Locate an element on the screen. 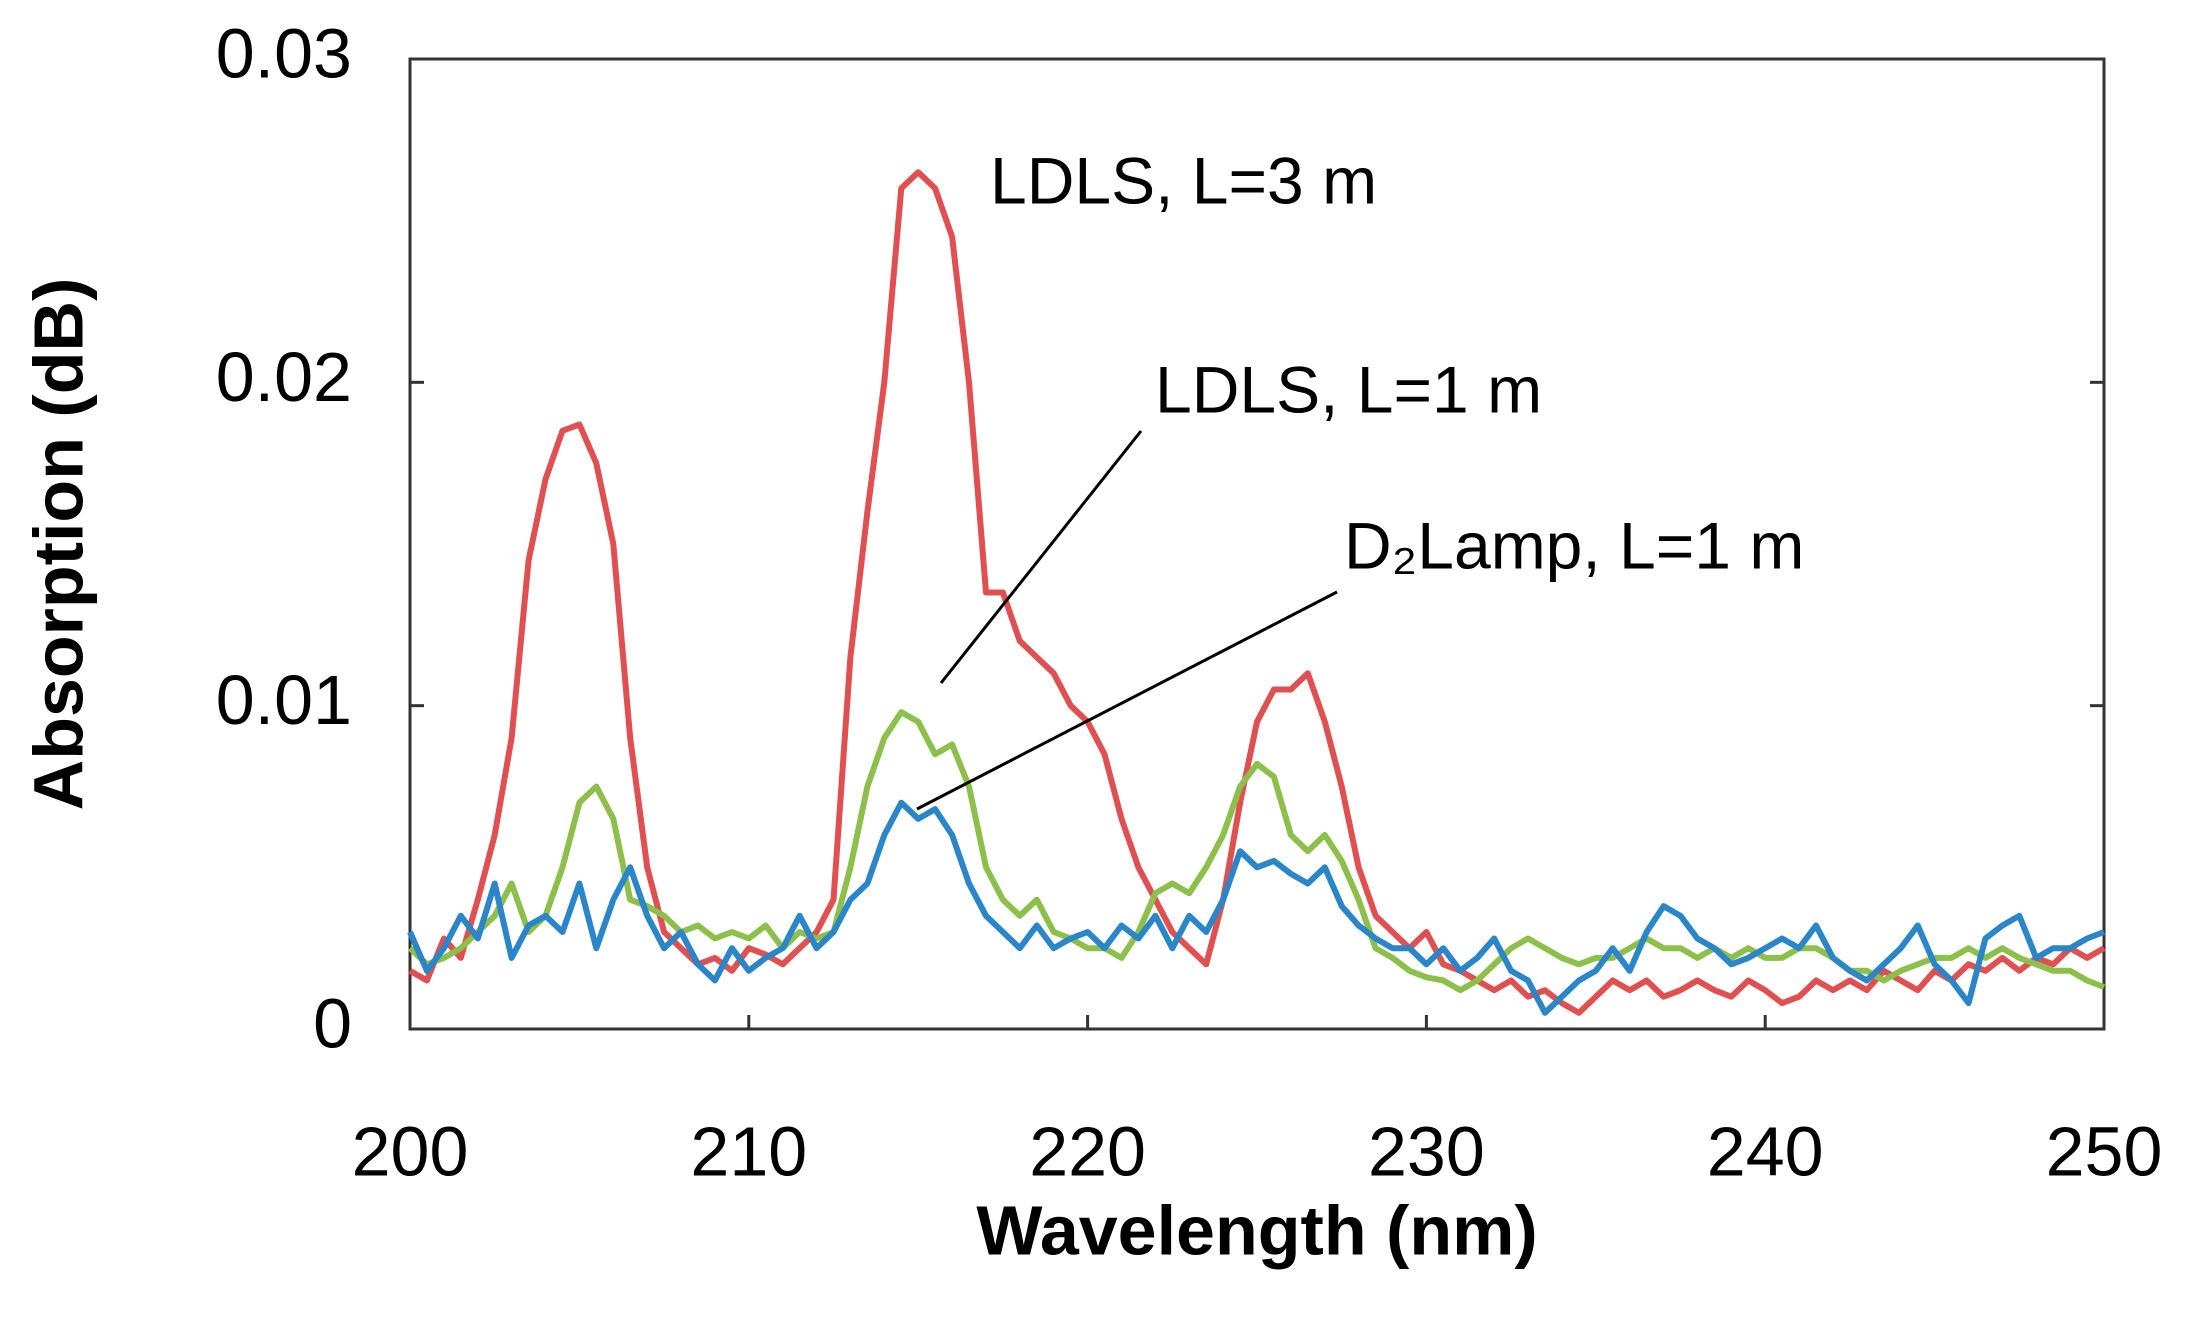  x-tick-label: 210 is located at coordinates (748, 1151).